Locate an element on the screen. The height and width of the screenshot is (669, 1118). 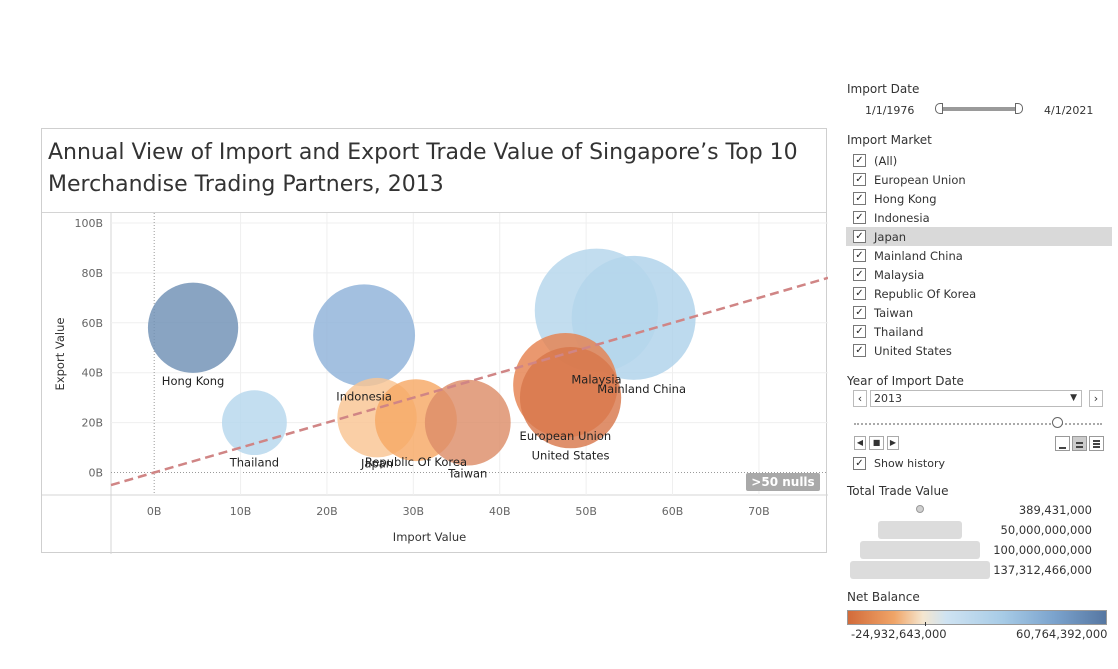
market-filter-item: ✓ Indonesia is located at coordinates (979, 217).